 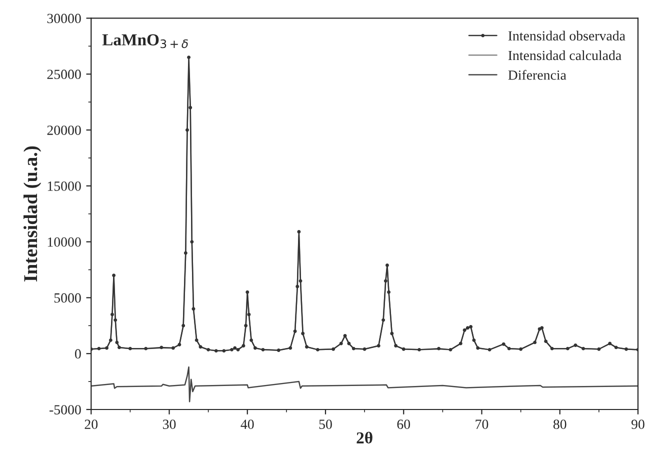 What do you see at coordinates (325, 424) in the screenshot?
I see `x-tick-label: 50` at bounding box center [325, 424].